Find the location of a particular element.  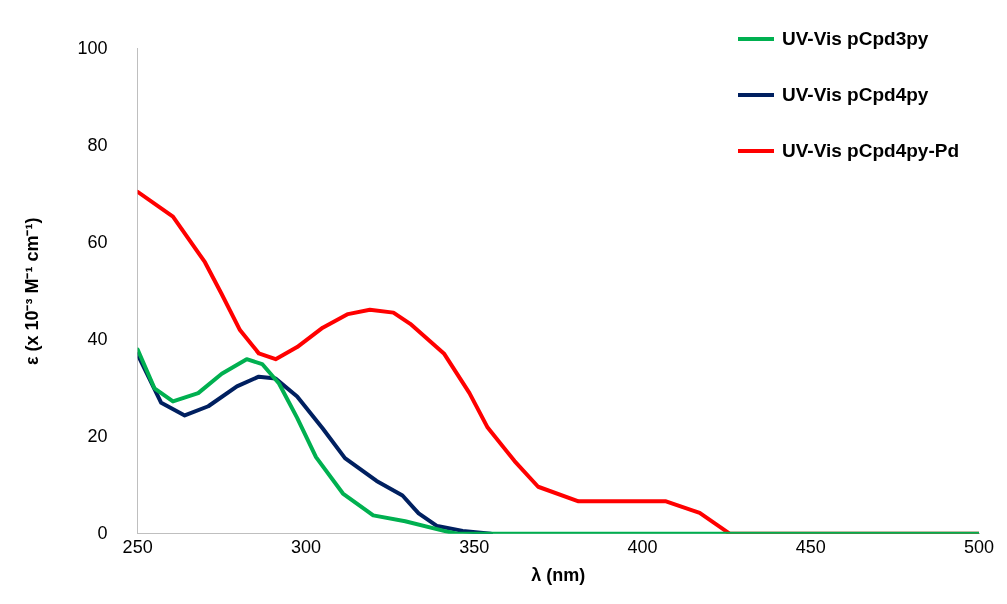

x-tick-label: 300 is located at coordinates (305, 546).